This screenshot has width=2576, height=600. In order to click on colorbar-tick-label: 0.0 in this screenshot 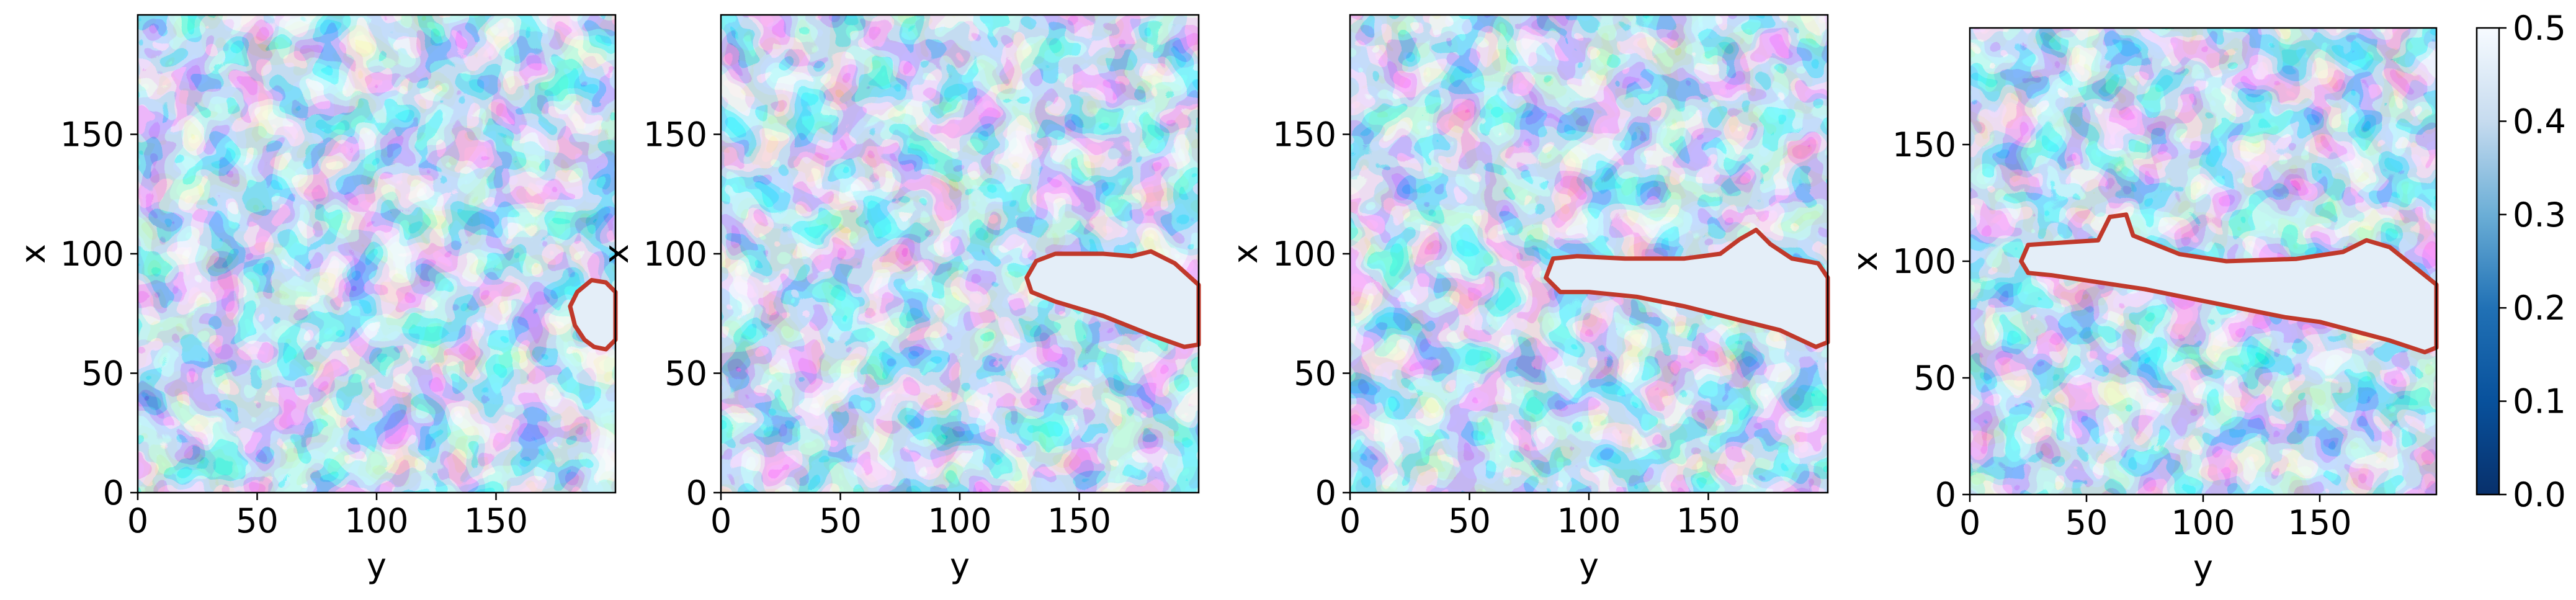, I will do `click(2539, 494)`.